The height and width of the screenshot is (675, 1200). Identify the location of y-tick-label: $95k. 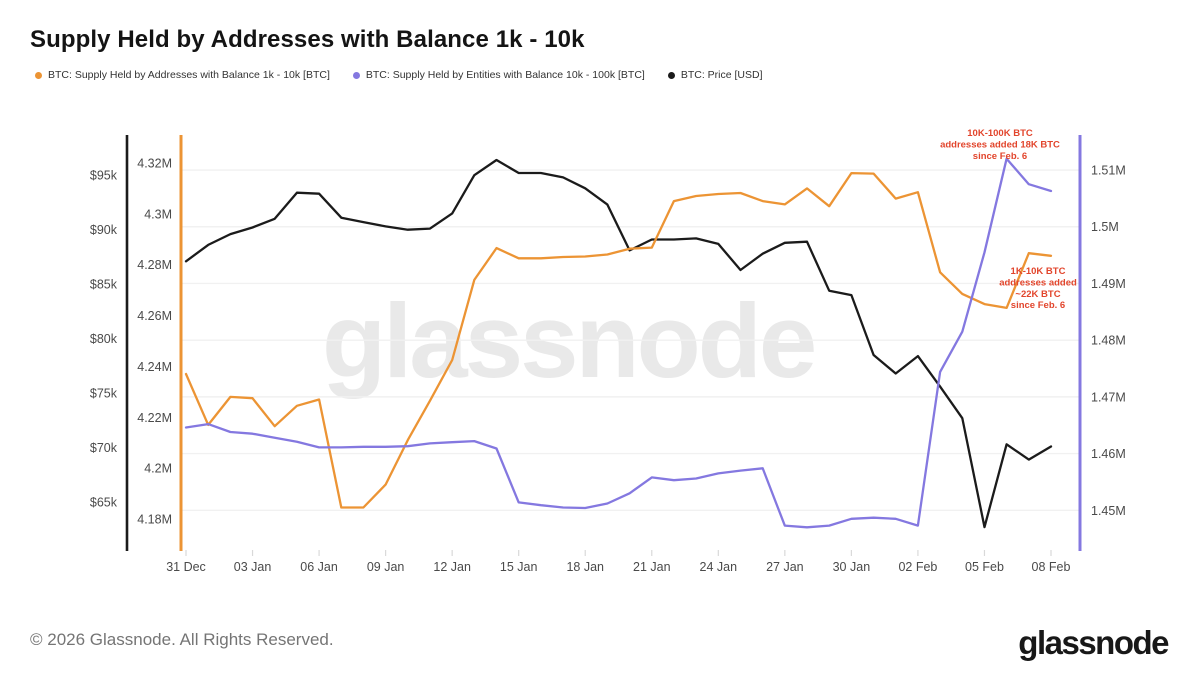
(104, 176).